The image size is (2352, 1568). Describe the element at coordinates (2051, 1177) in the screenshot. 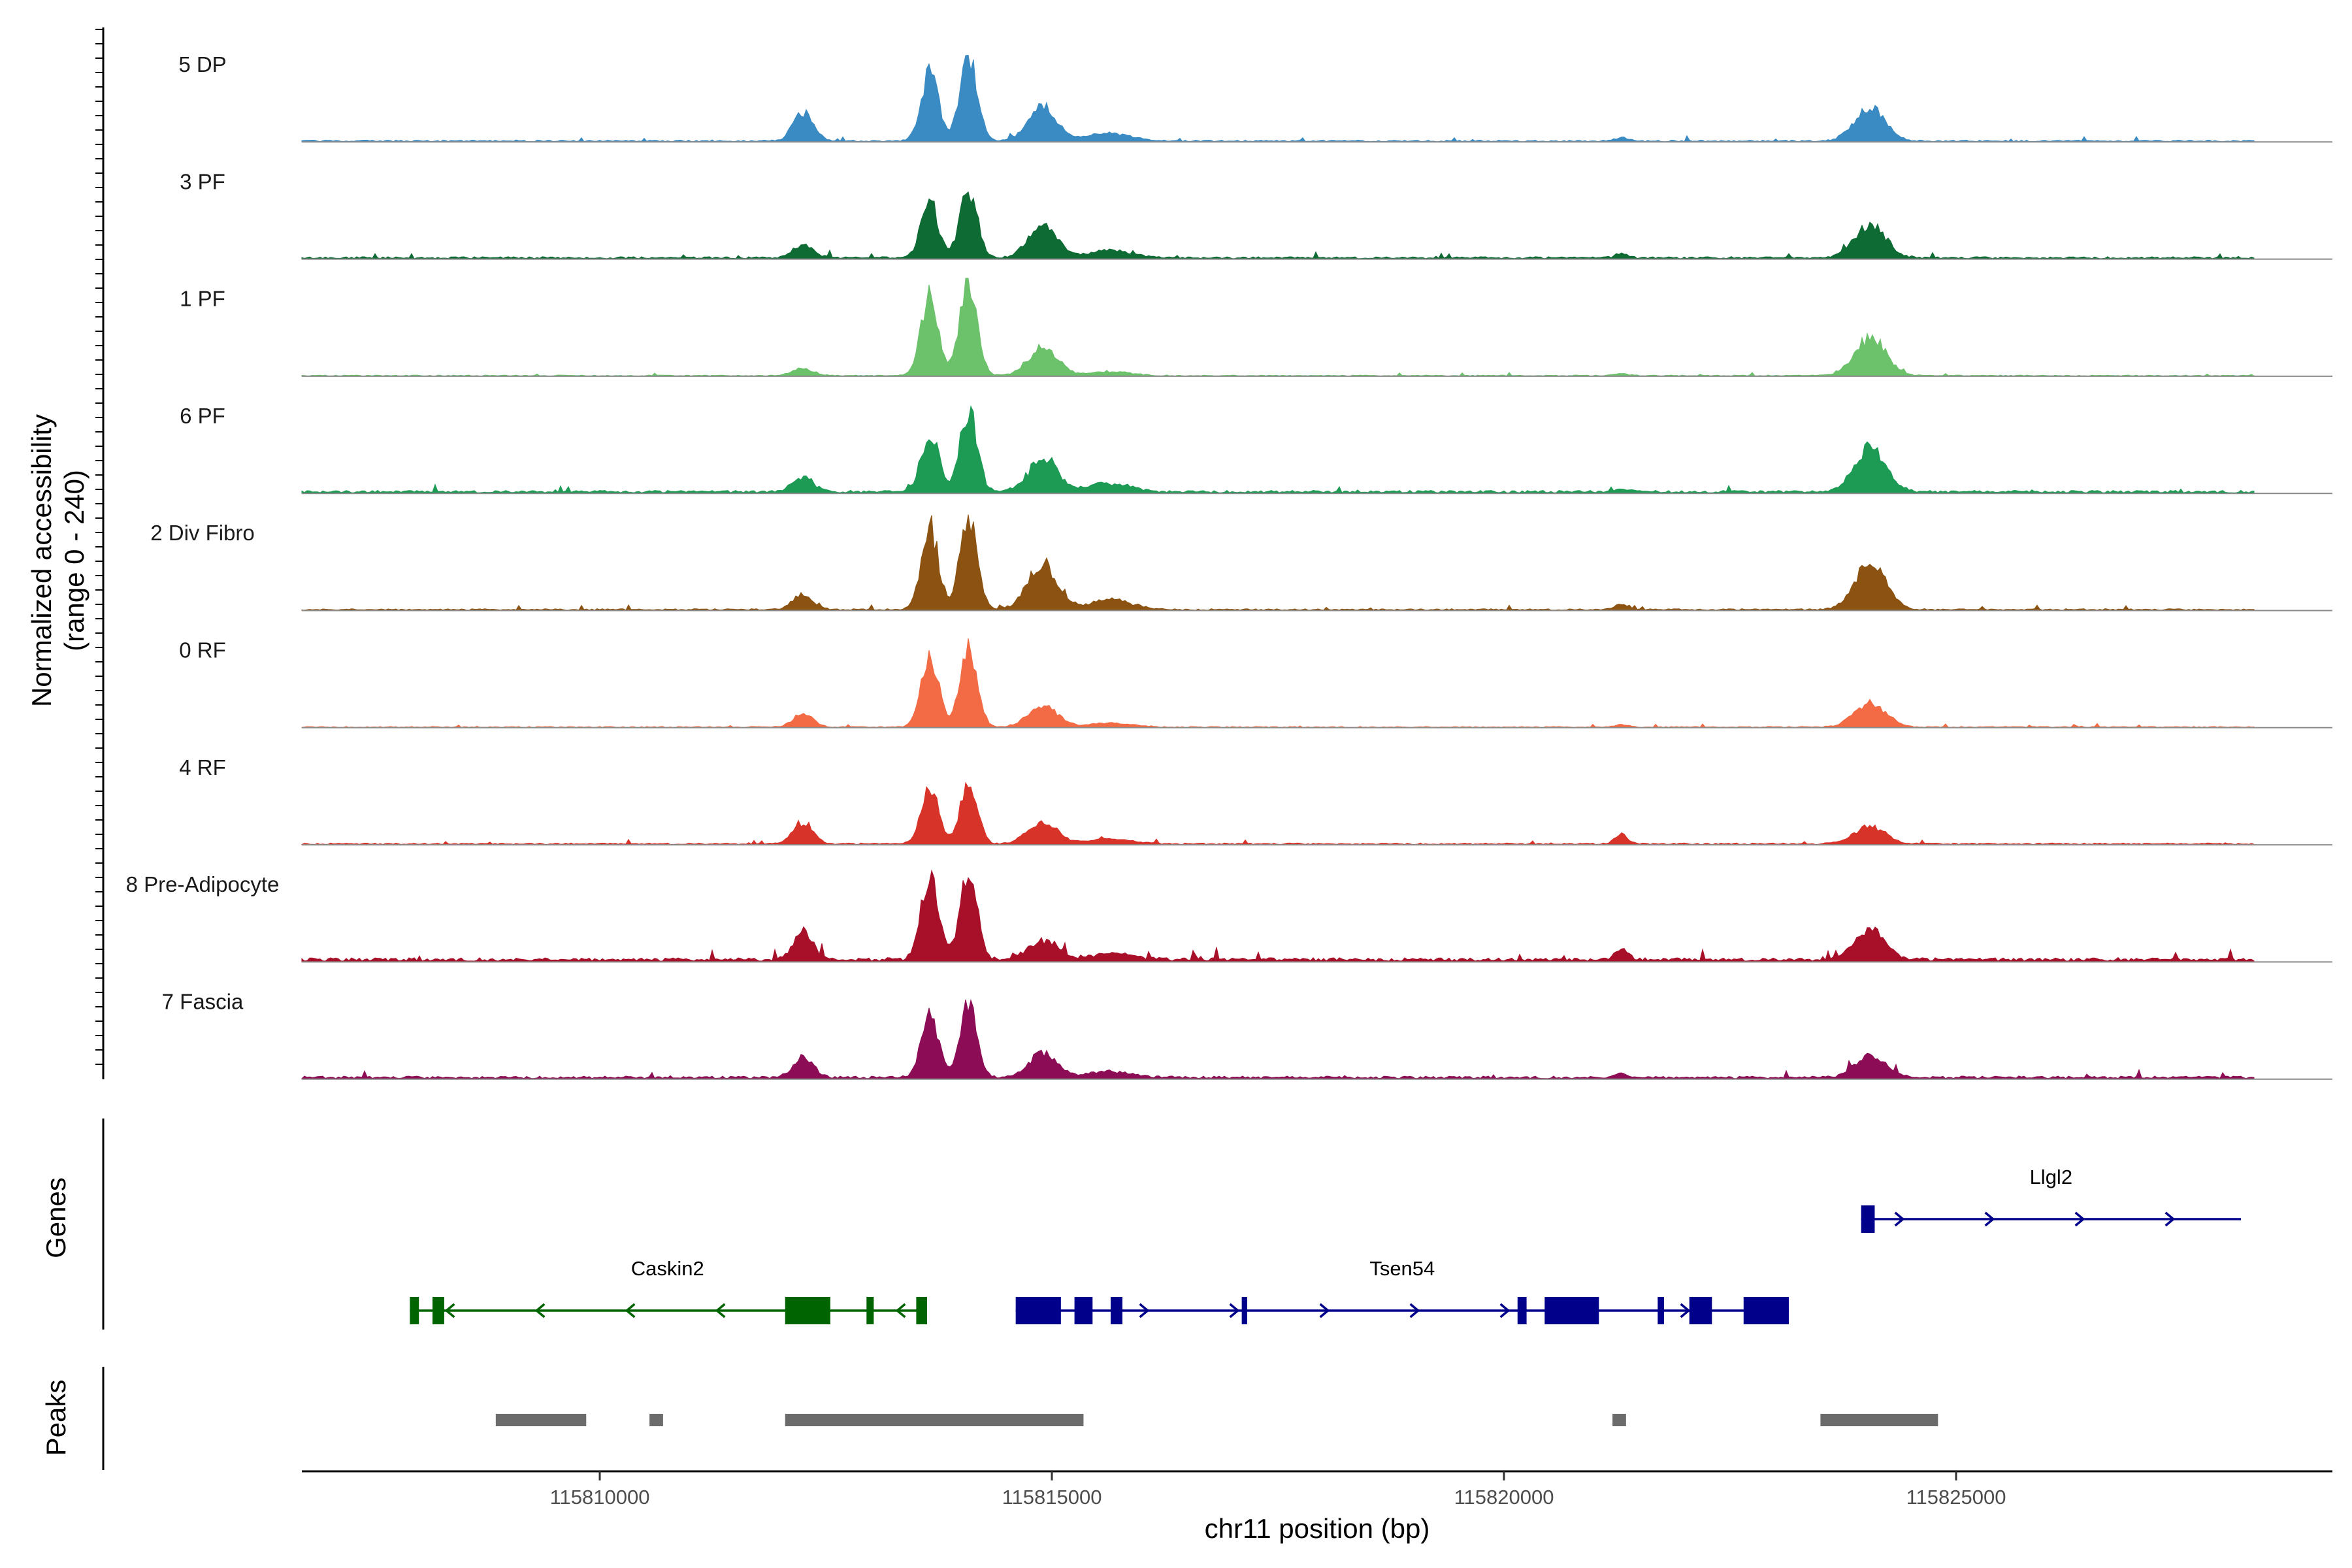

I see `gene-name: Llgl2` at that location.